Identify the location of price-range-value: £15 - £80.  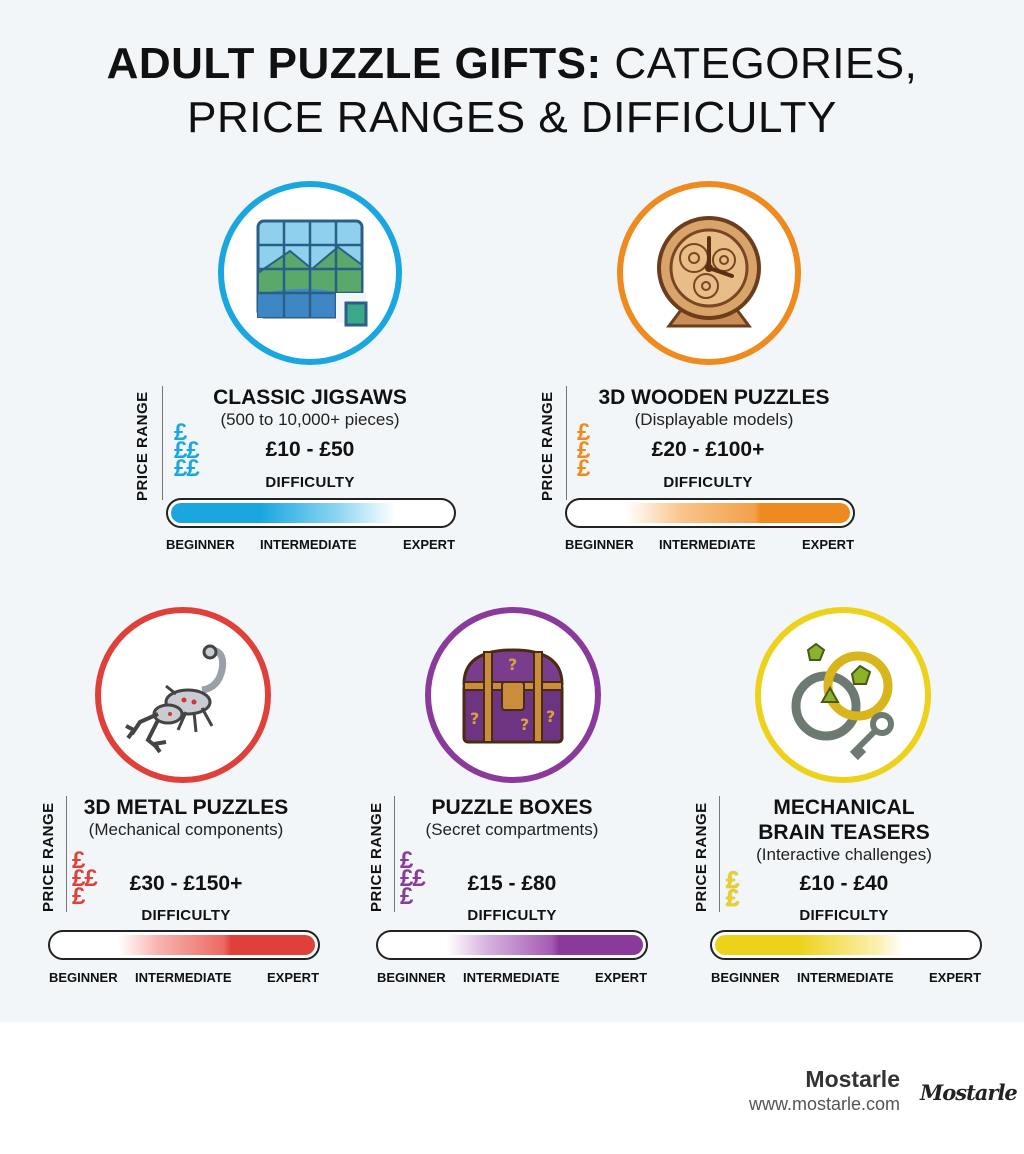
(512, 883).